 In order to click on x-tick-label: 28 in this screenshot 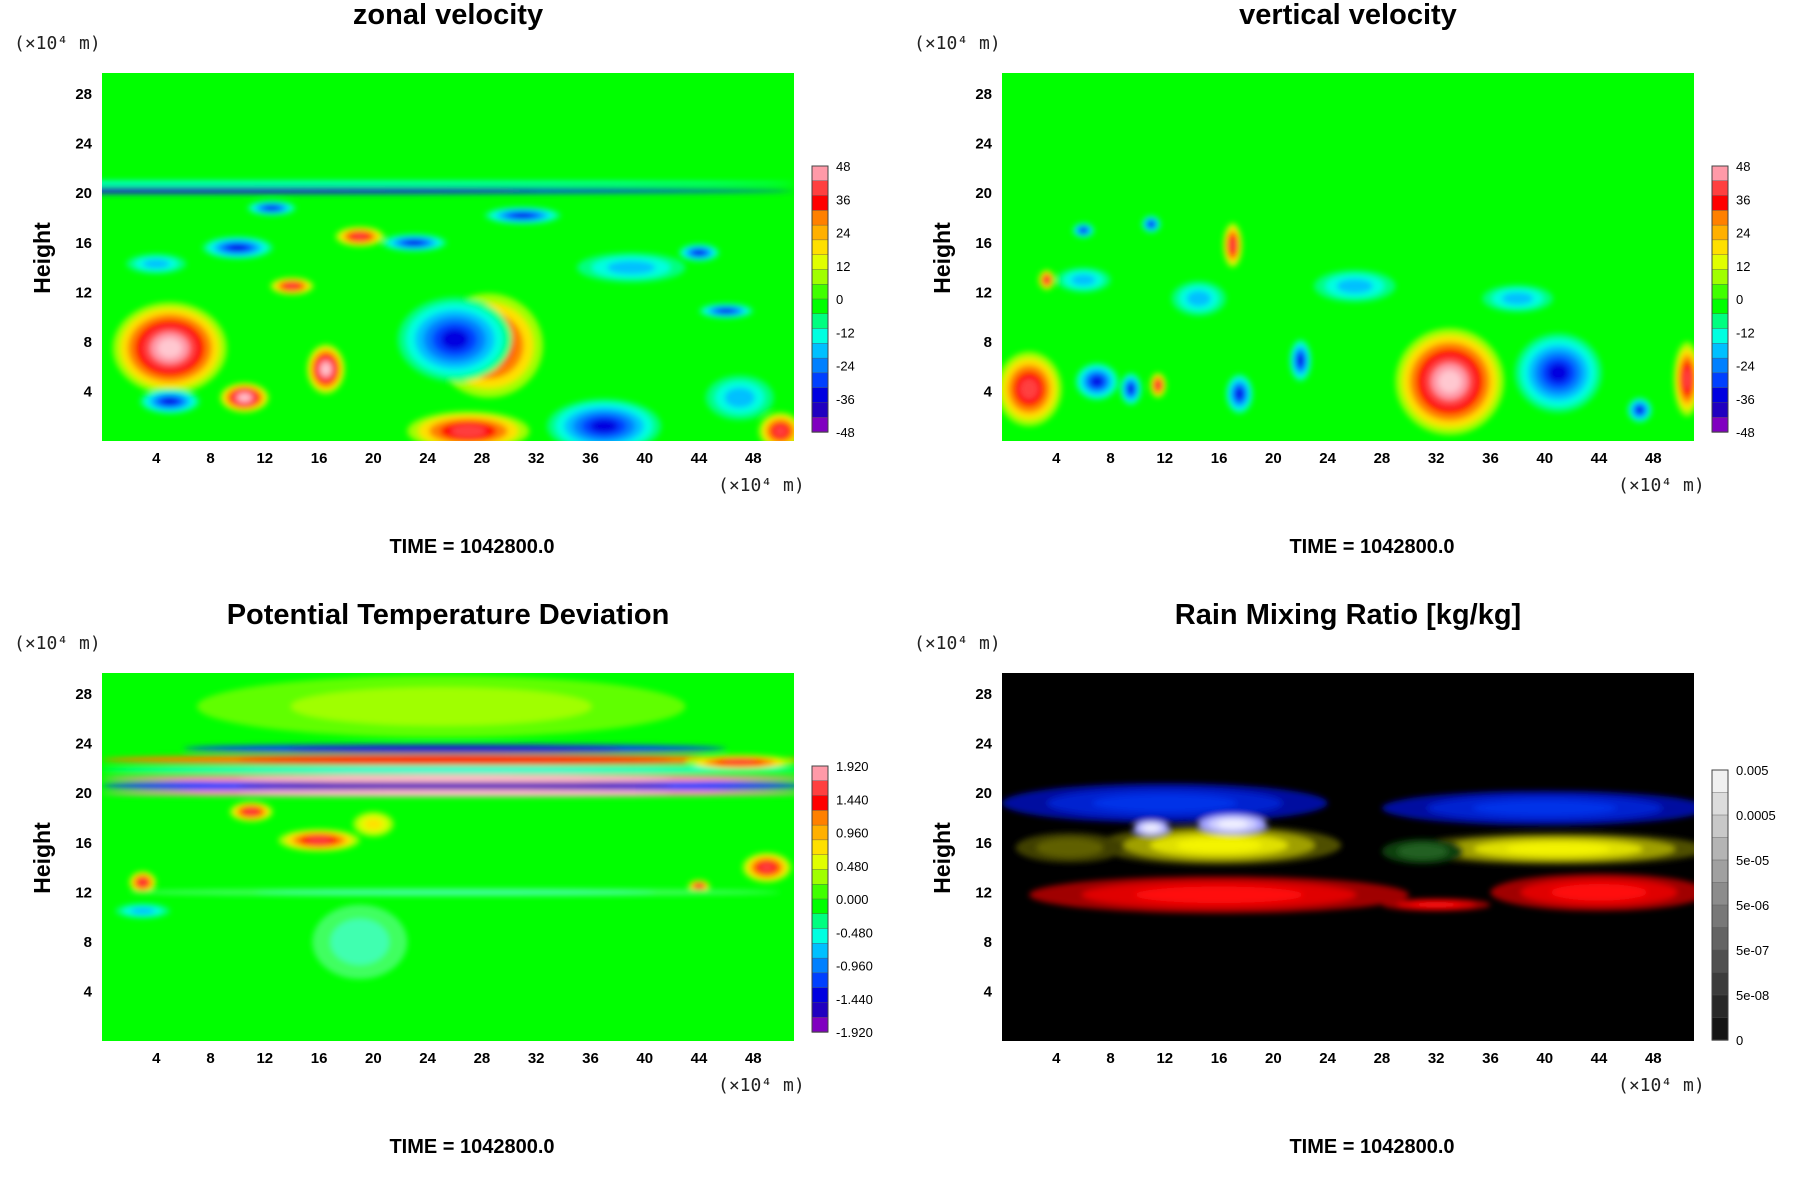, I will do `click(1382, 1058)`.